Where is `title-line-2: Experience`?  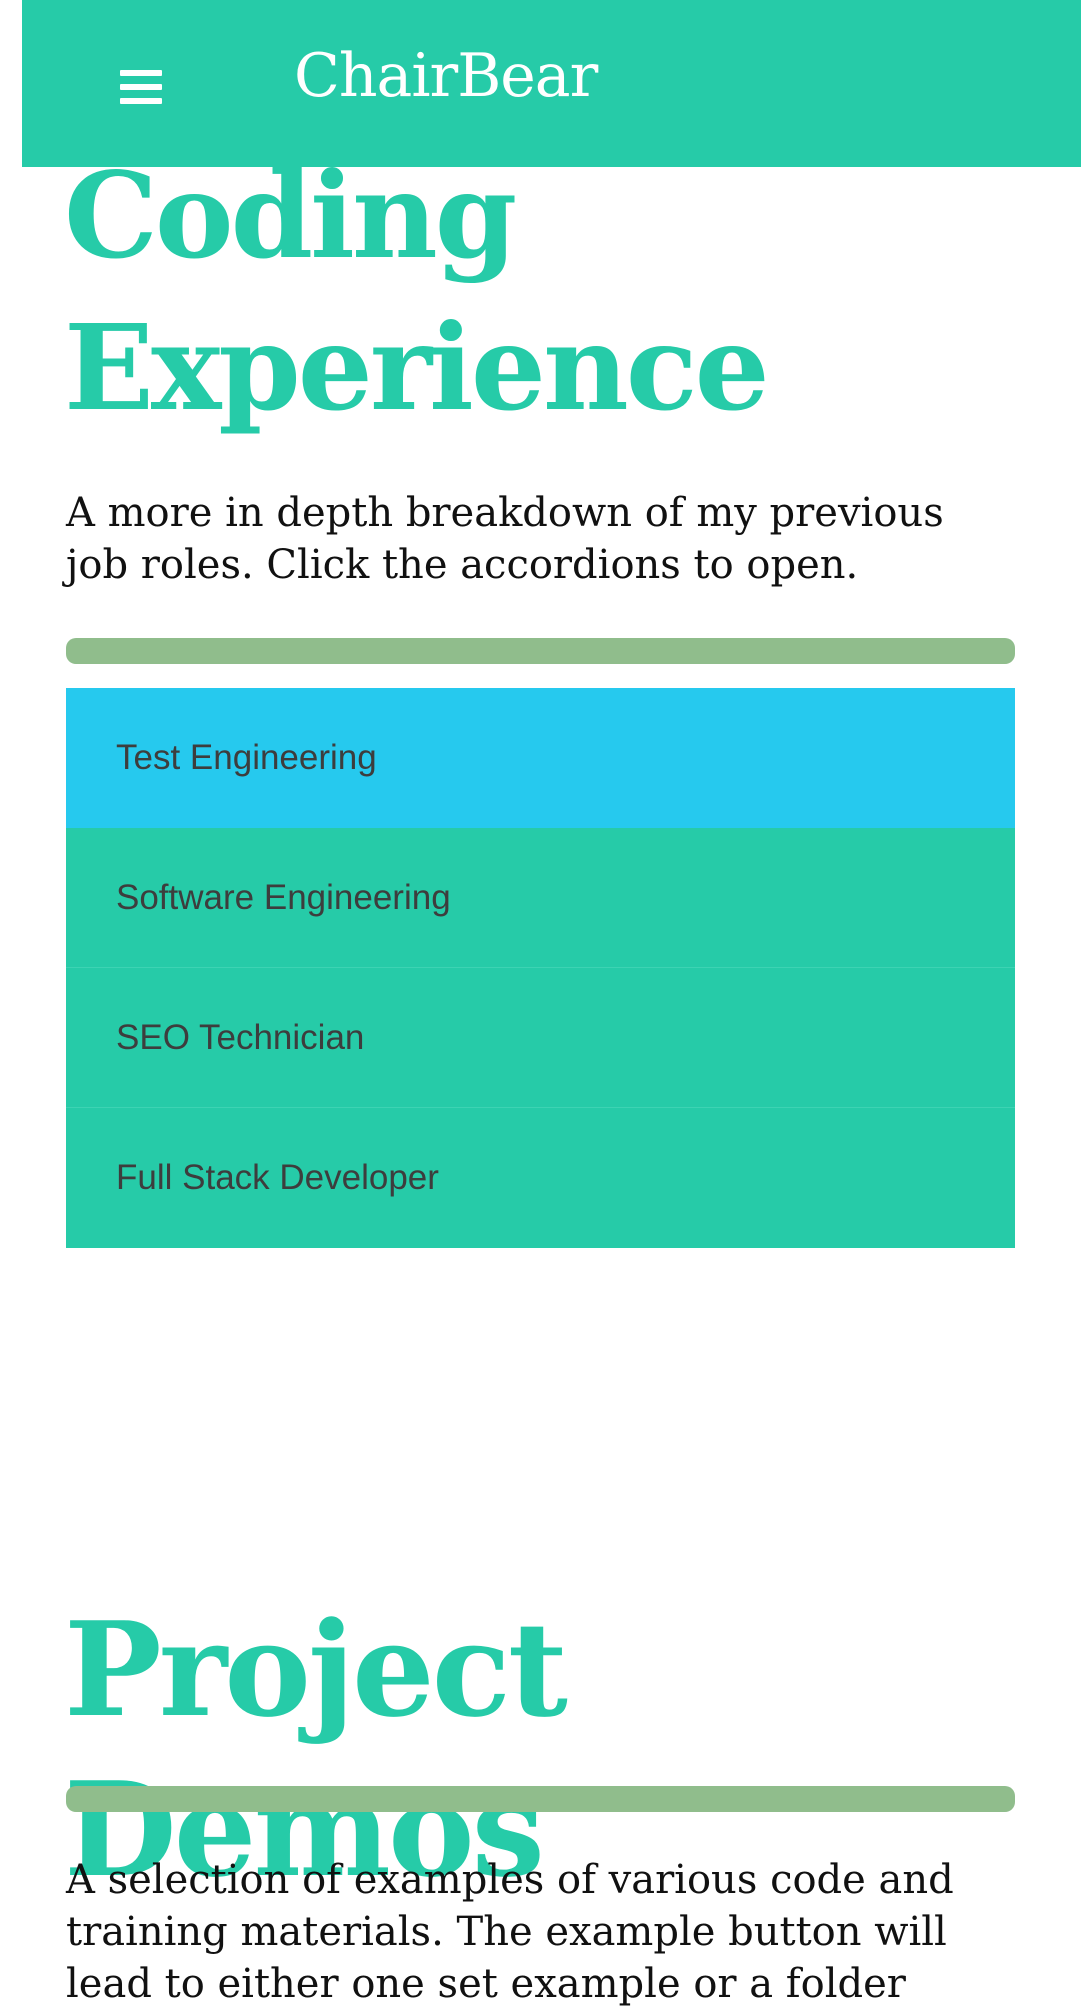
title-line-2: Experience is located at coordinates (417, 367).